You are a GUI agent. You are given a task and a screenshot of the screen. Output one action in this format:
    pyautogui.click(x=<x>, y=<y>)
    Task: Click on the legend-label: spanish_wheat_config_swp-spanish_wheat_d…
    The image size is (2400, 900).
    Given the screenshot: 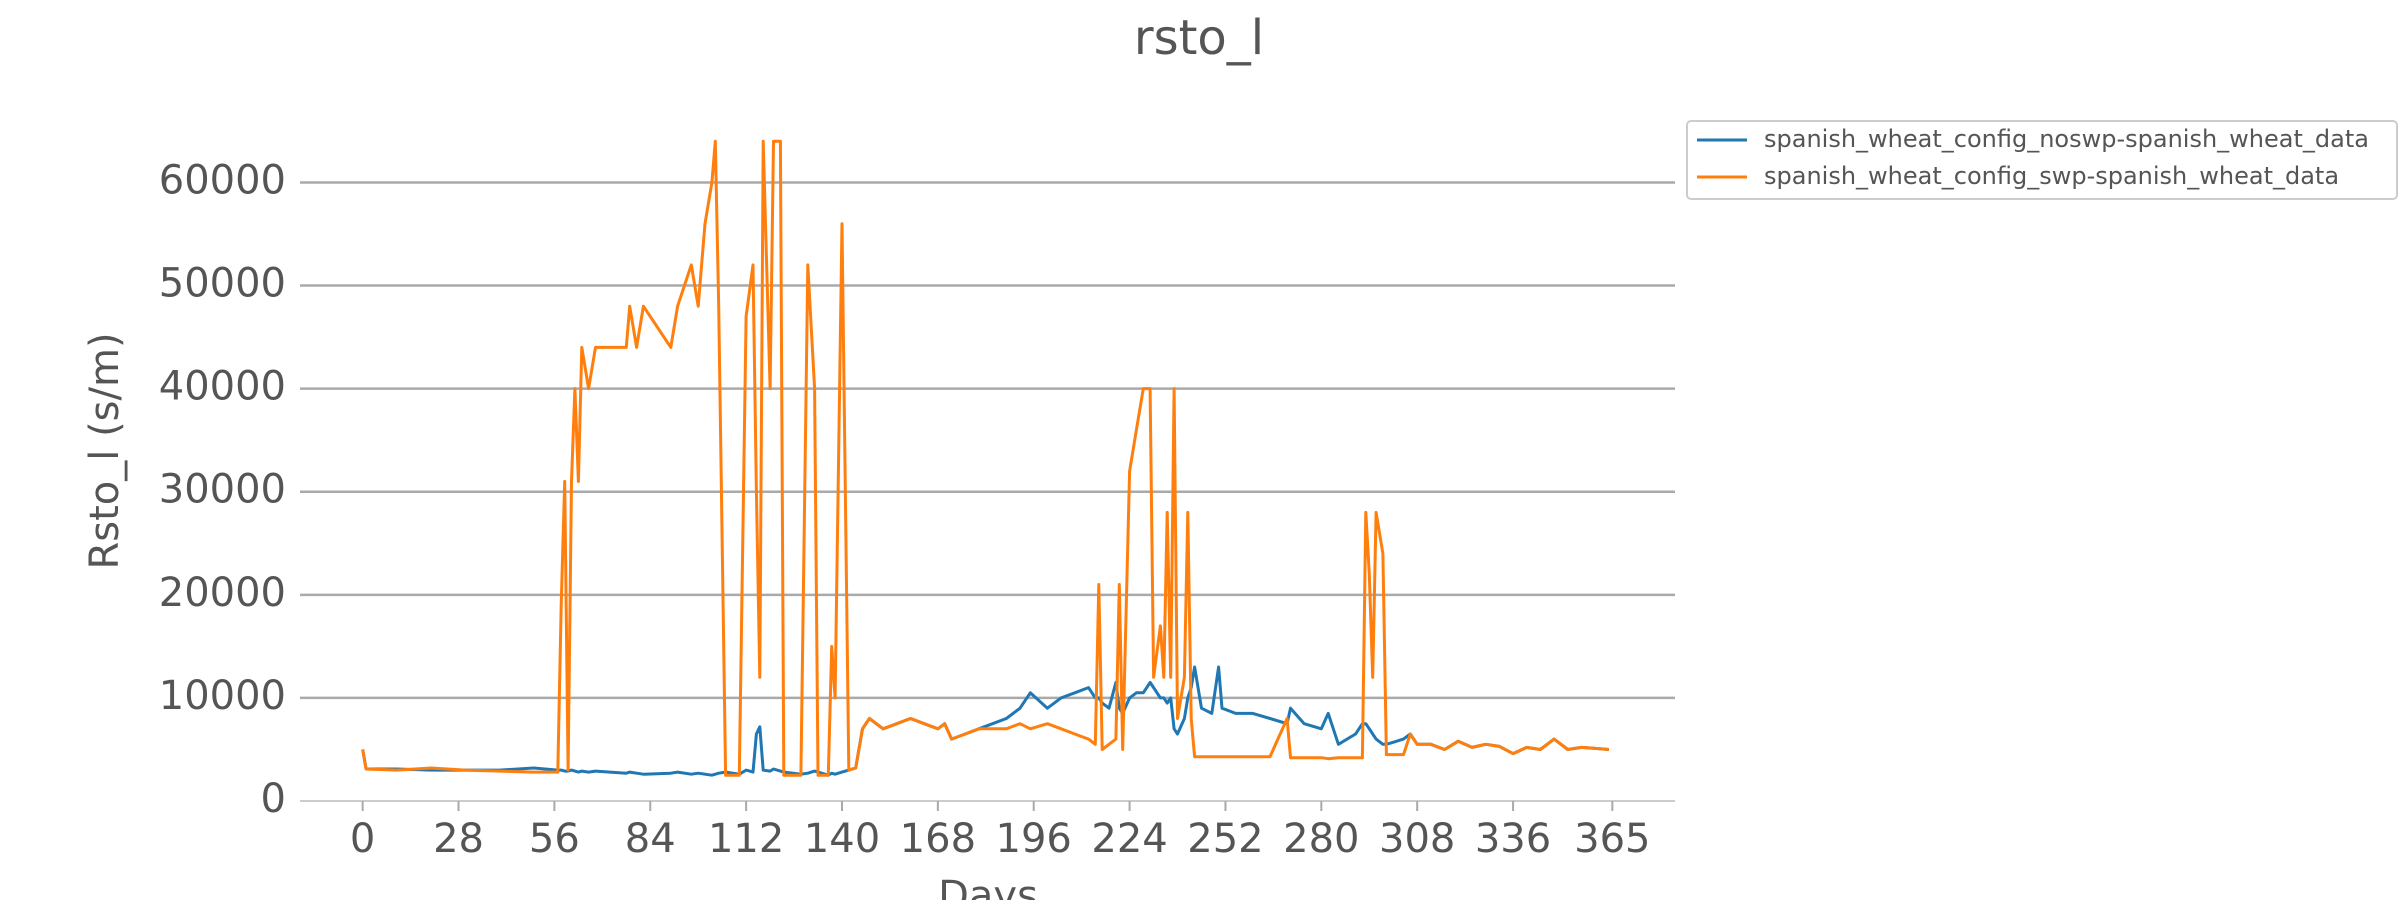 What is the action you would take?
    pyautogui.click(x=2051, y=176)
    